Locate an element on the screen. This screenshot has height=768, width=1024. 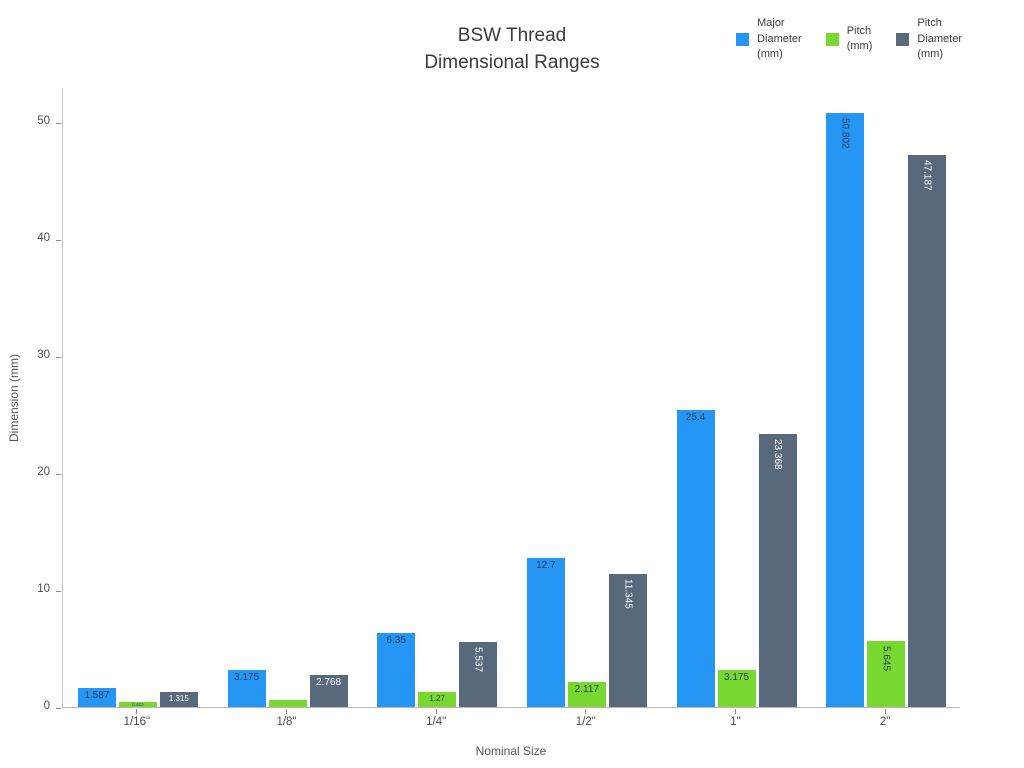
y-tick-label: 10 is located at coordinates (43, 589).